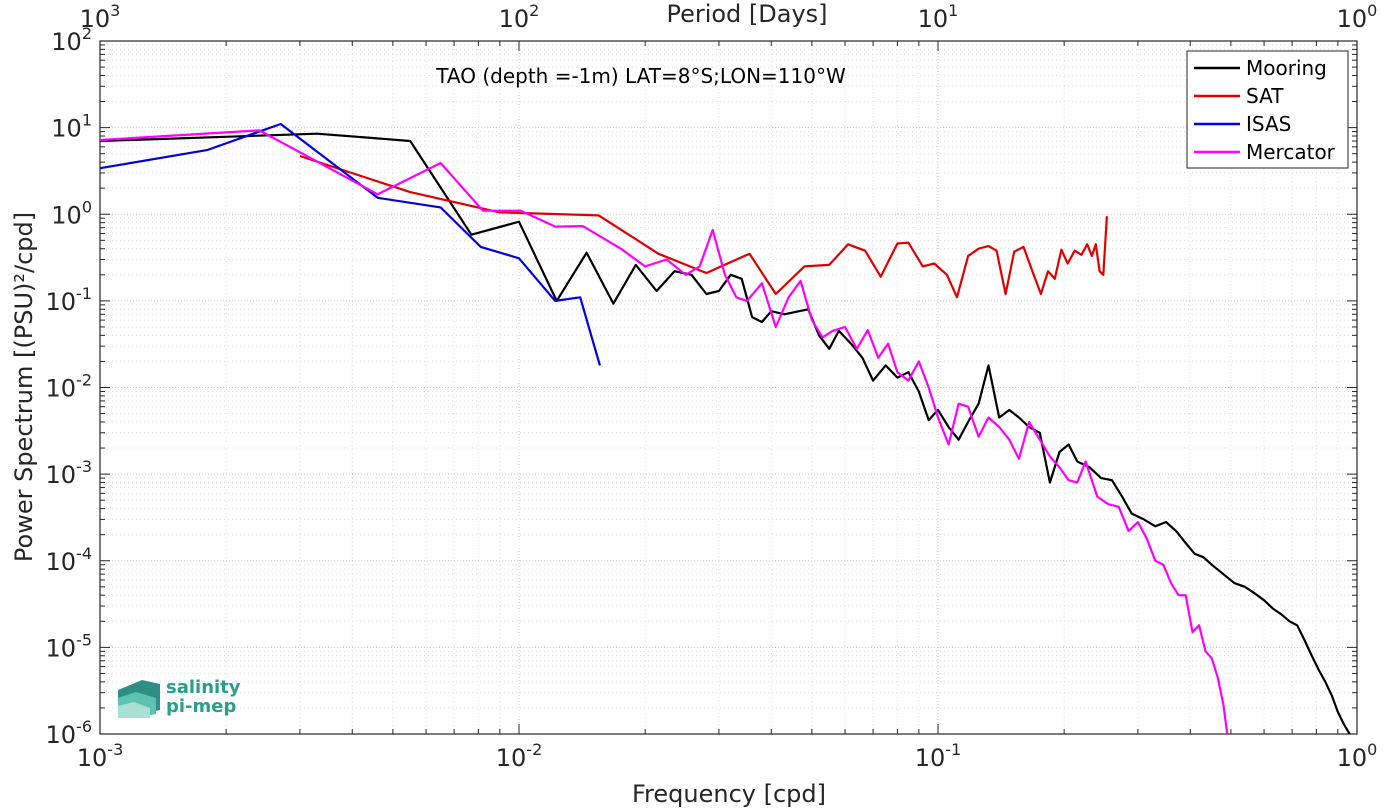 The height and width of the screenshot is (809, 1383). Describe the element at coordinates (69, 733) in the screenshot. I see `y-tick-label: 10⁻⁶` at that location.